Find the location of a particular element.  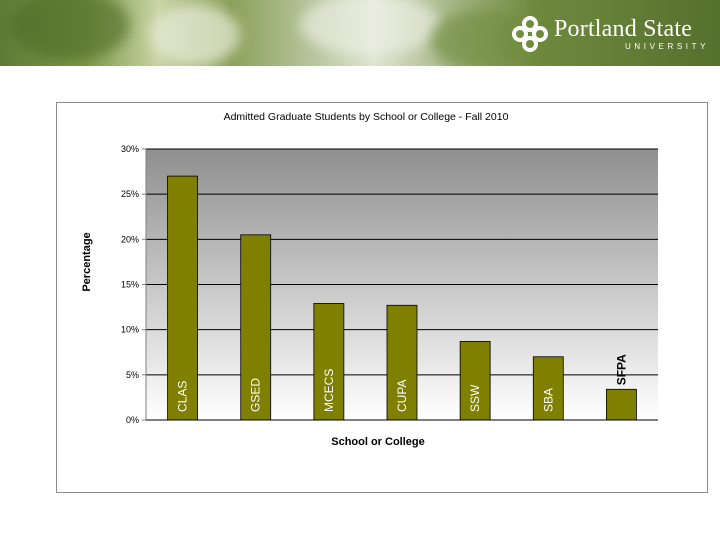

y-tick-label: 5% is located at coordinates (132, 375).